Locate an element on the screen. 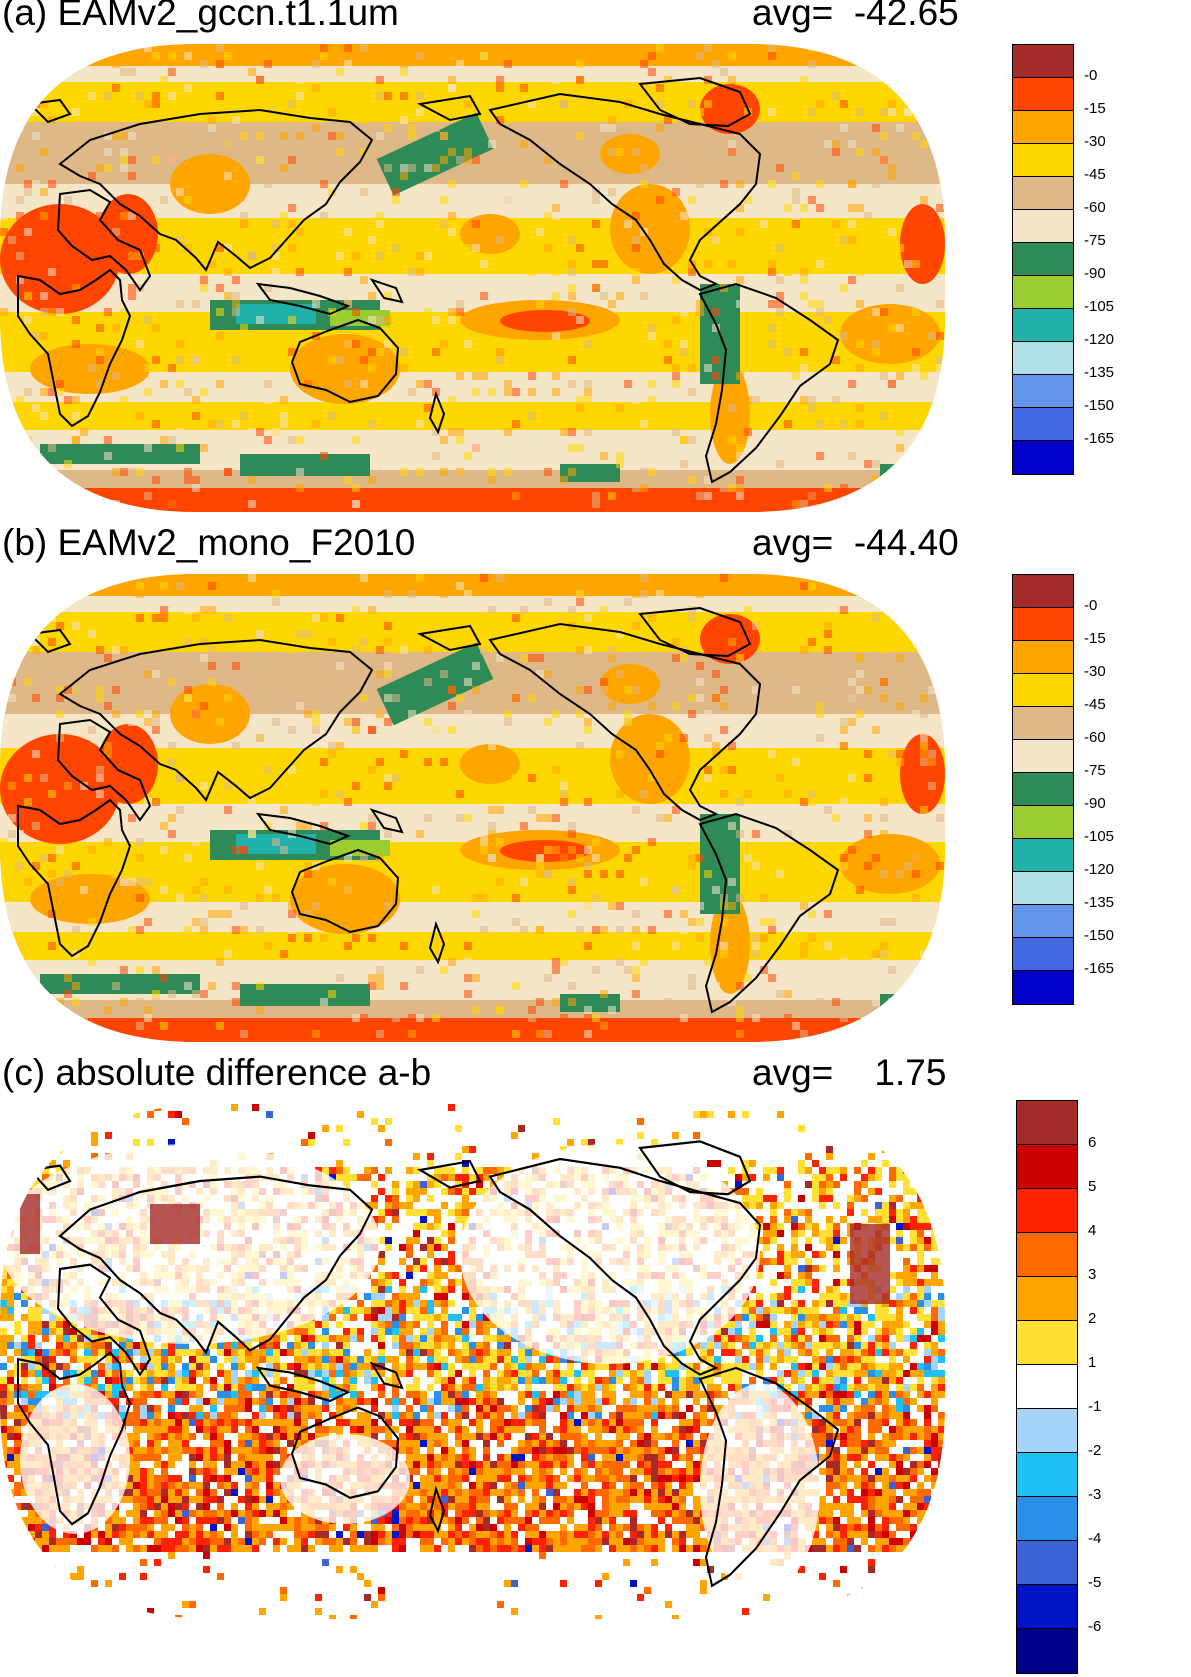 The width and height of the screenshot is (1191, 1677). colorbar-tick-label: -165 is located at coordinates (1099, 438).